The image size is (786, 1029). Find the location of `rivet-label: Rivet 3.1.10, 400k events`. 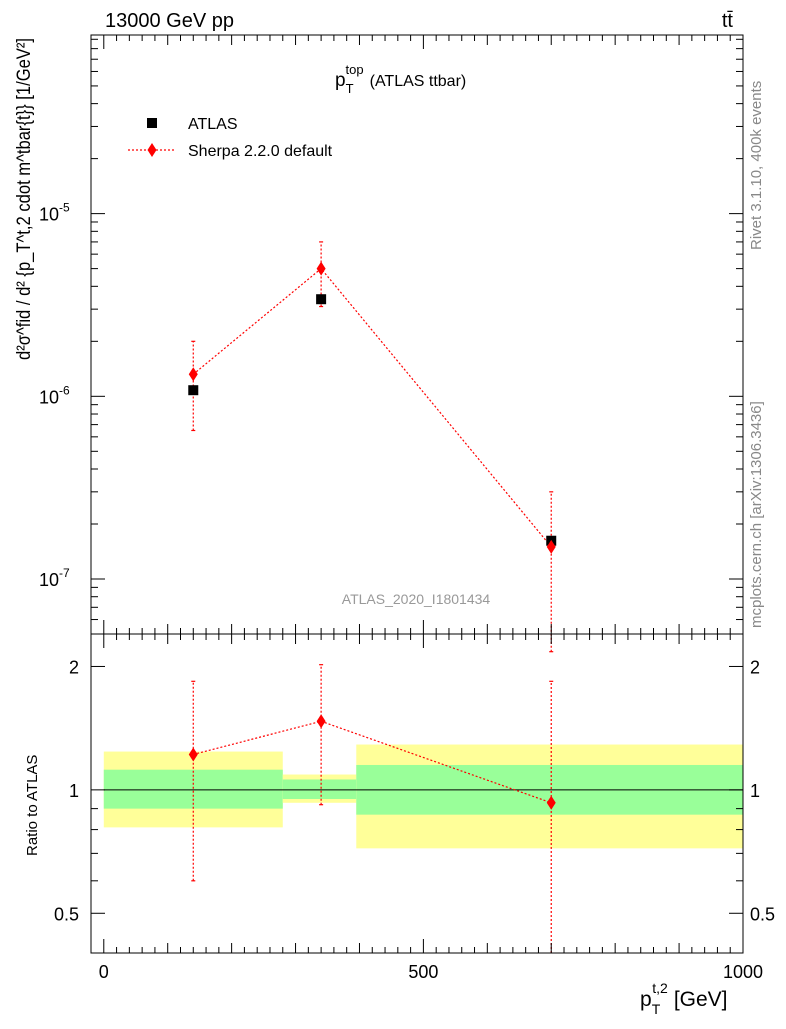

rivet-label: Rivet 3.1.10, 400k events is located at coordinates (756, 165).